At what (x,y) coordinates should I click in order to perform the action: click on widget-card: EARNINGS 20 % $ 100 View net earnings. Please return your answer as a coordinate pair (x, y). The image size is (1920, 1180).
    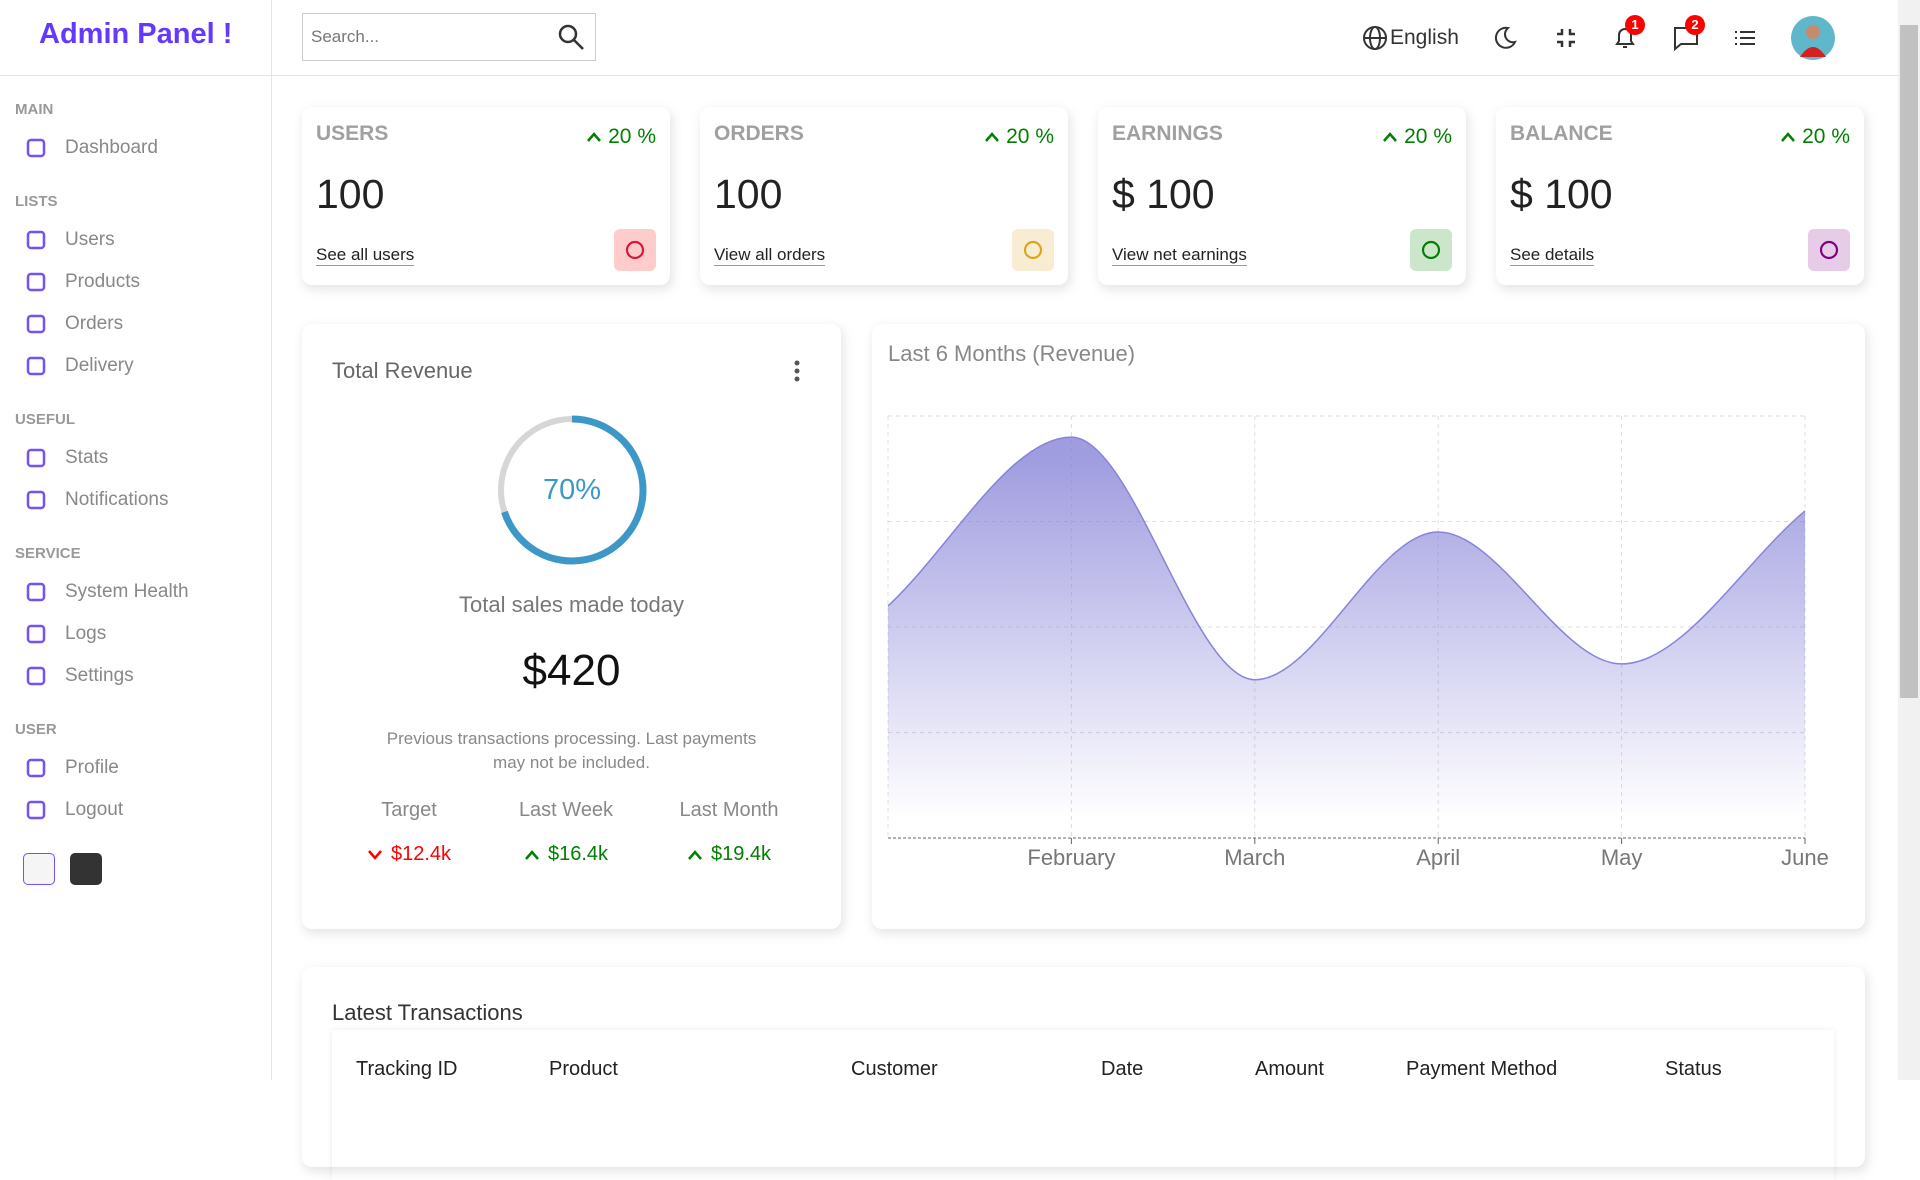
    Looking at the image, I should click on (1282, 196).